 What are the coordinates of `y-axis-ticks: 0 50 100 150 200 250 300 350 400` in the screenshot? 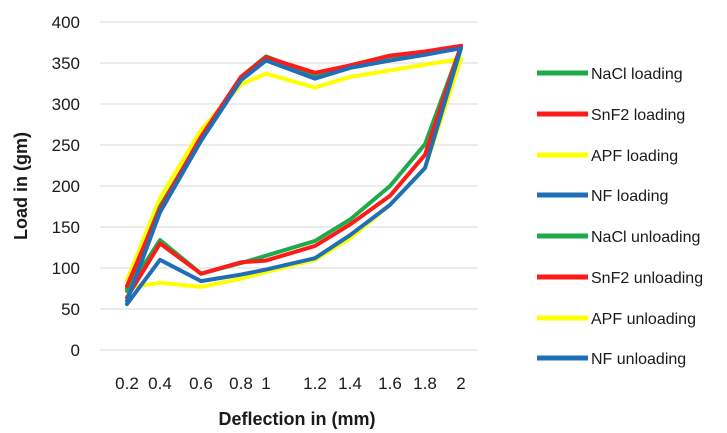 It's located at (66, 186).